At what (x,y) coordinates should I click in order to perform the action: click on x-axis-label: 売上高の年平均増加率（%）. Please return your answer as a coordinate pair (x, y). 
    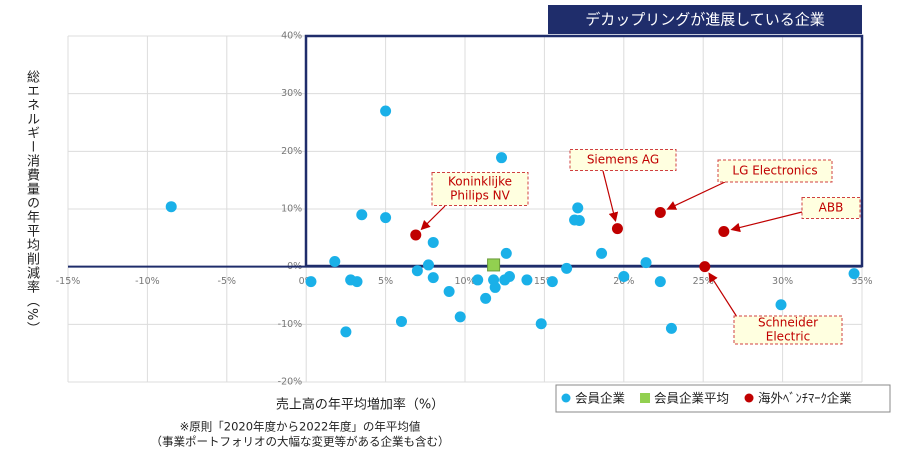
    Looking at the image, I should click on (360, 405).